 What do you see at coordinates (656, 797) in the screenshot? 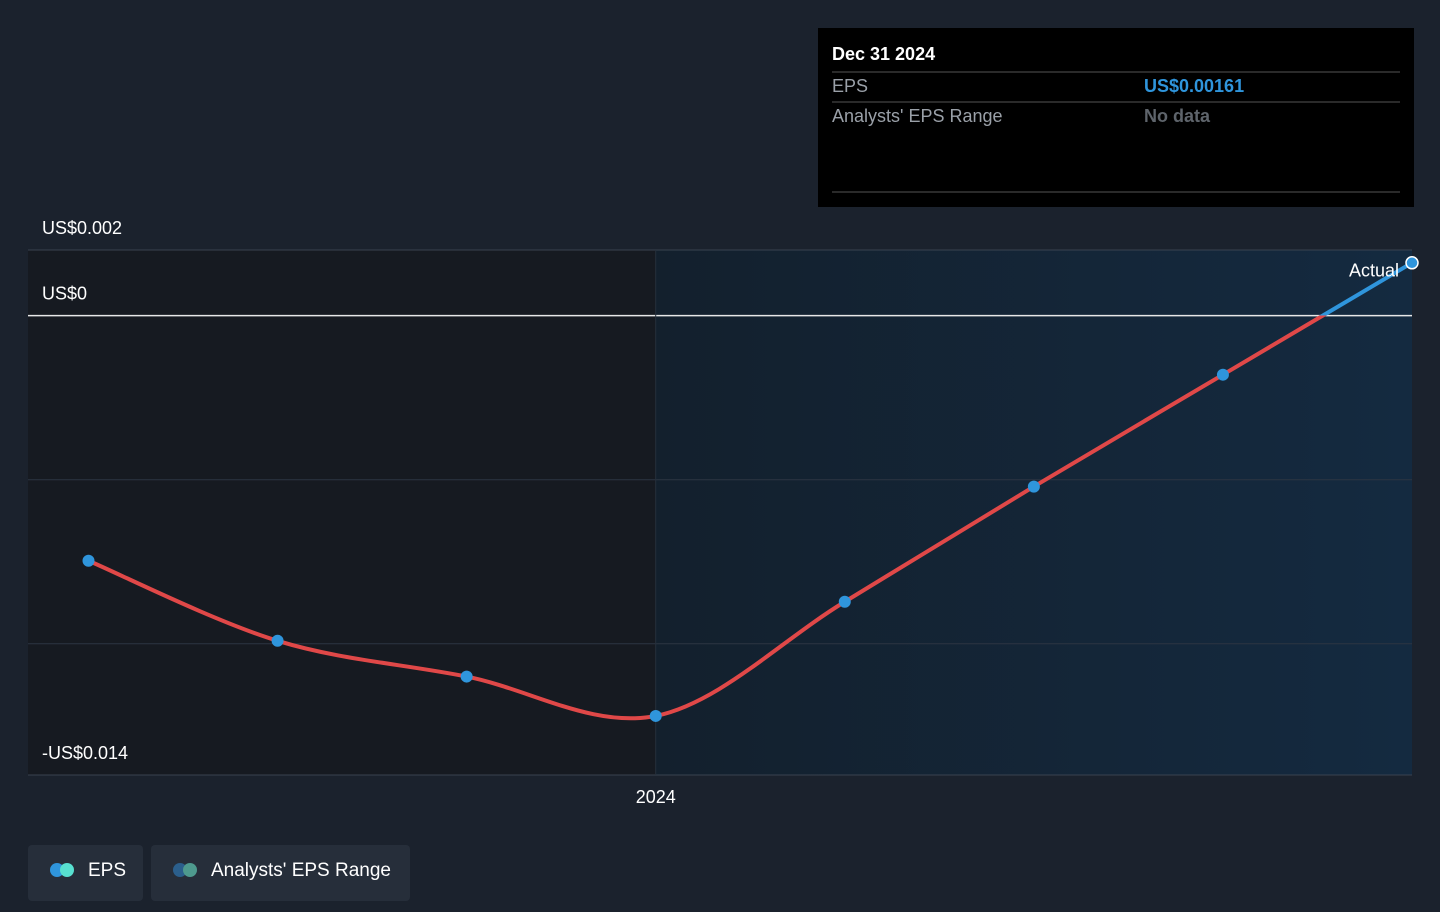
I see `x-tick-label: 2024` at bounding box center [656, 797].